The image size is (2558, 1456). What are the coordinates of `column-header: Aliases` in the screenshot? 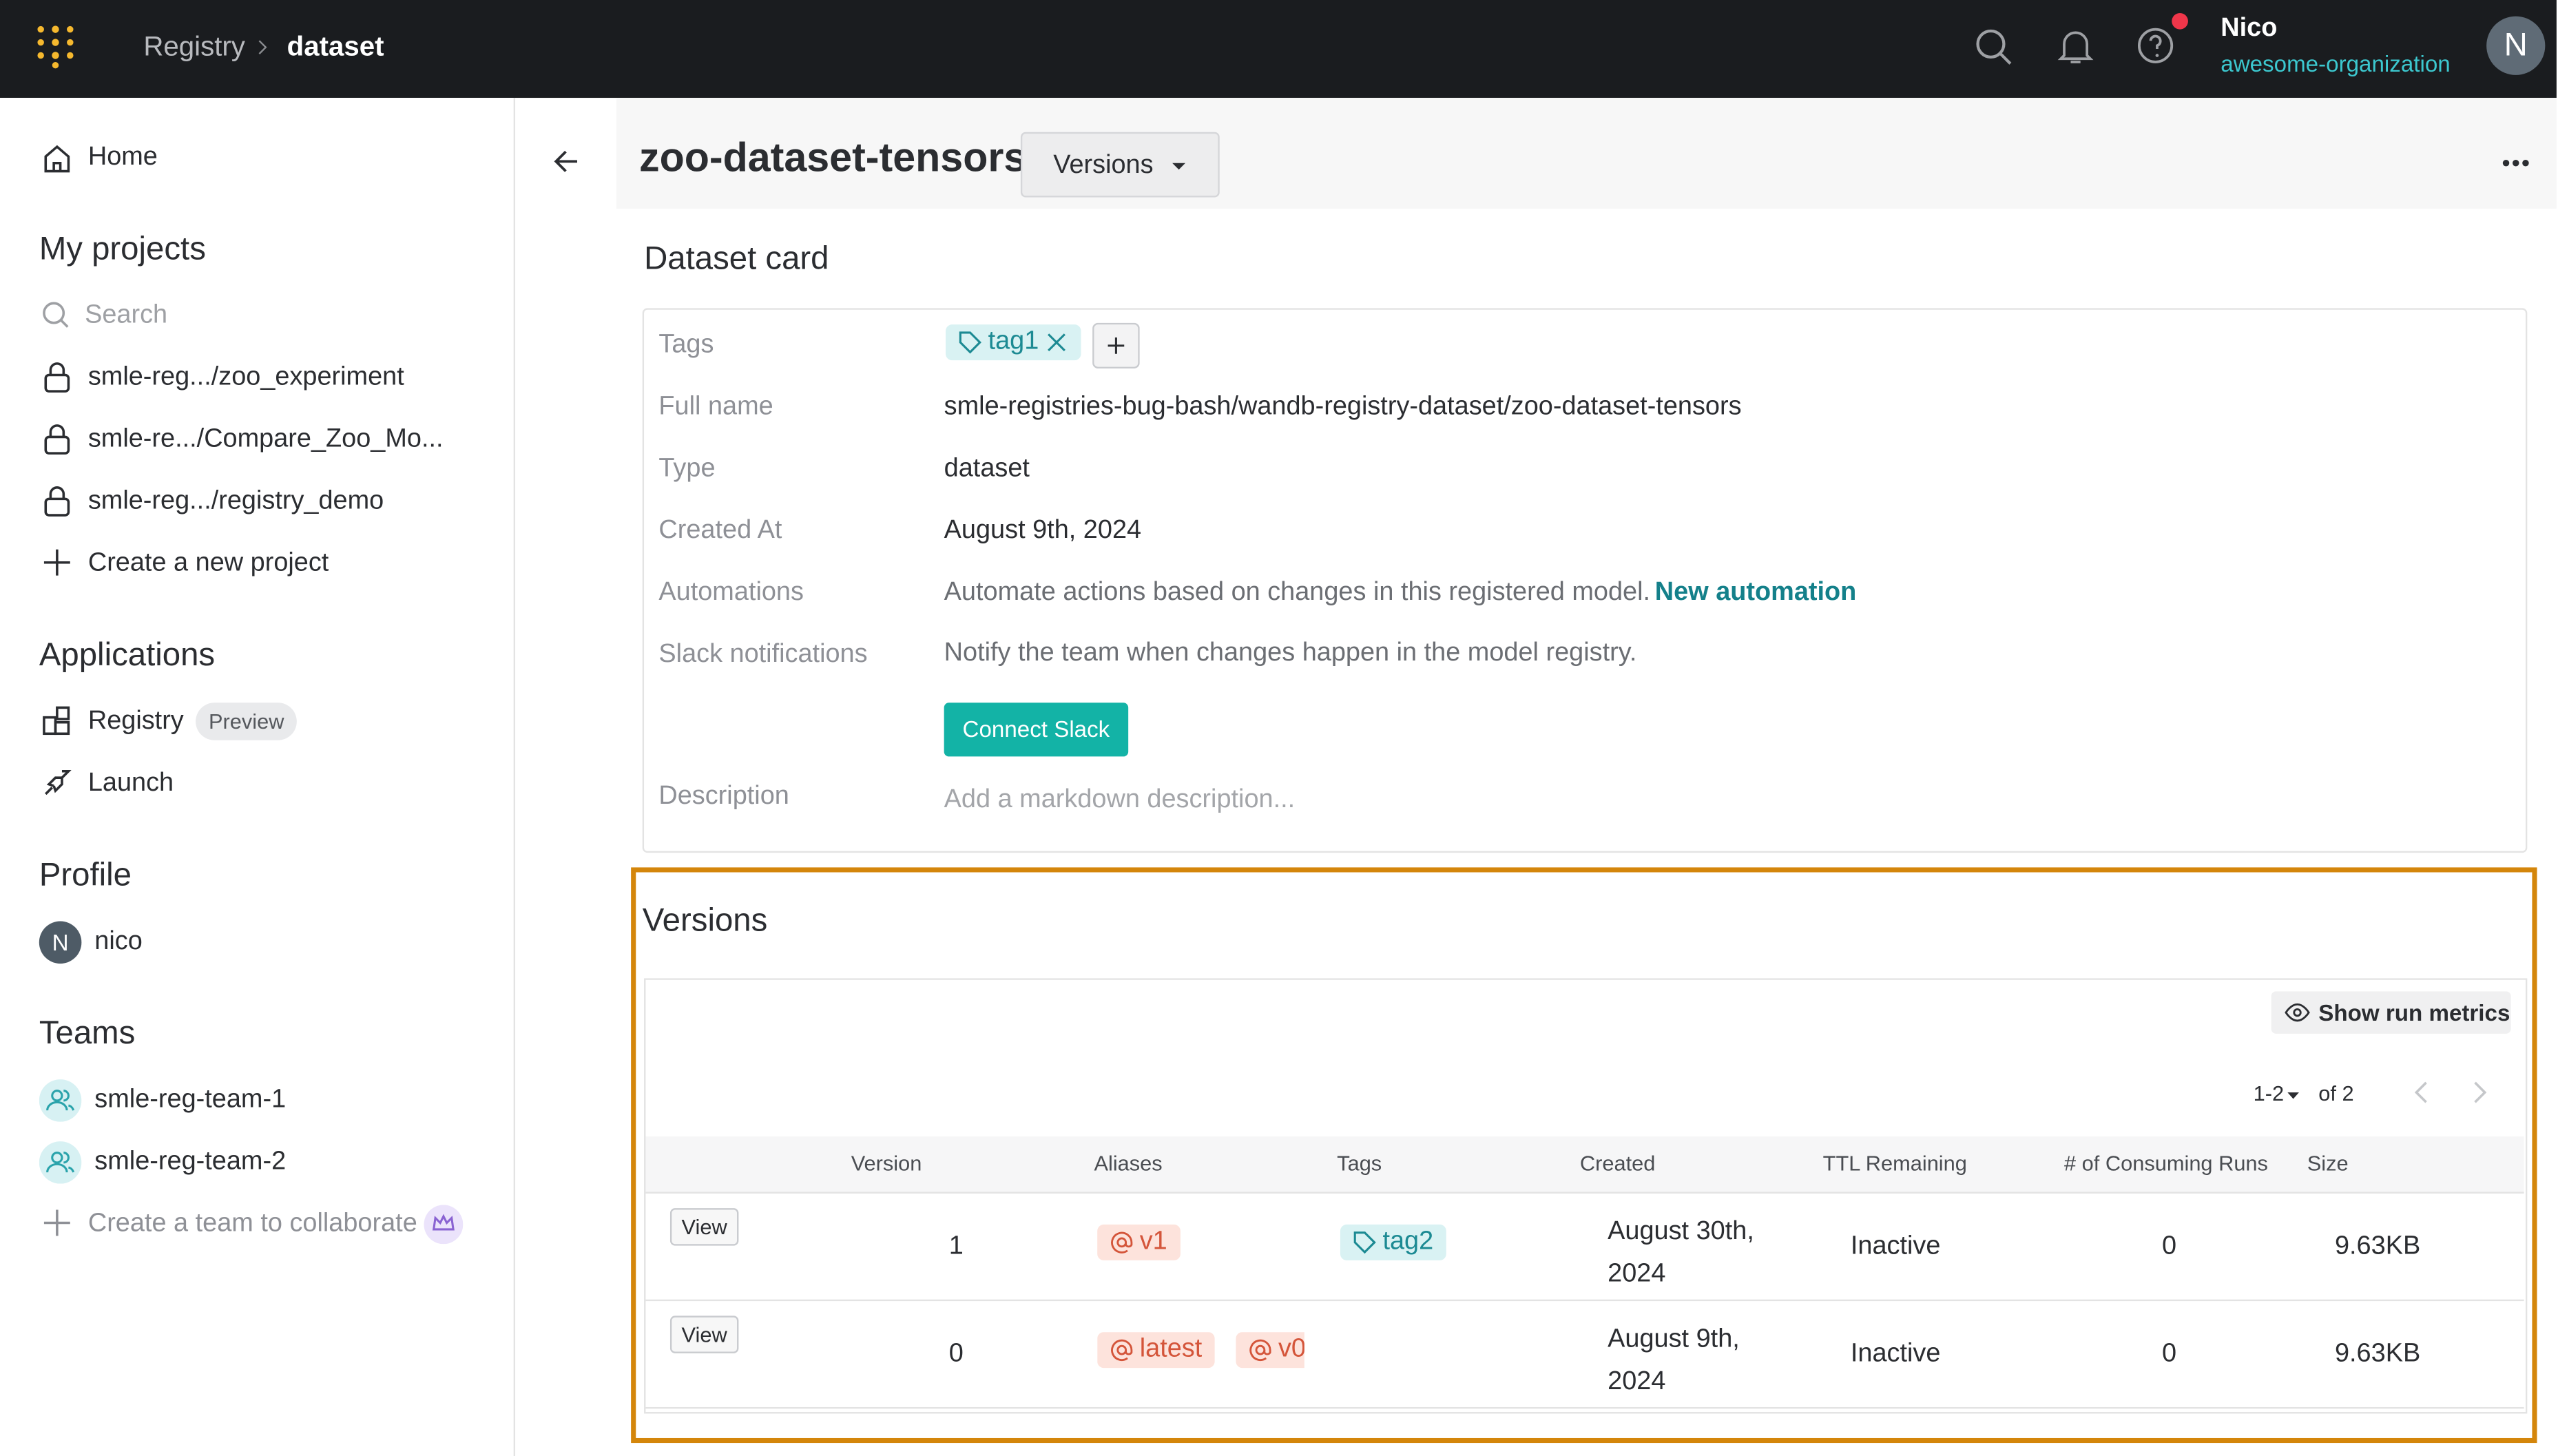 It's located at (1128, 1163).